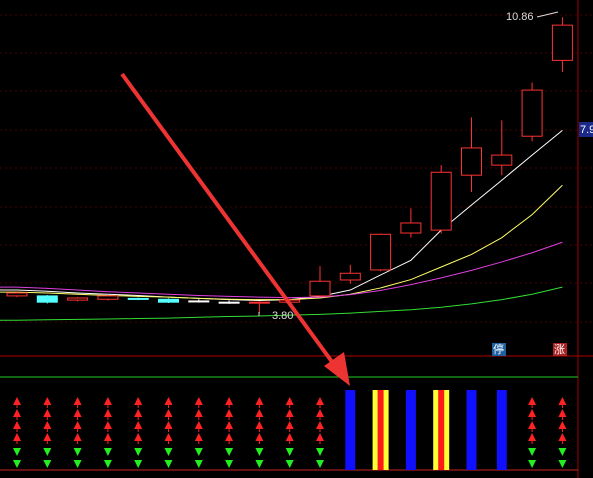 This screenshot has width=593, height=478. What do you see at coordinates (520, 17) in the screenshot?
I see `high-label: 10.86` at bounding box center [520, 17].